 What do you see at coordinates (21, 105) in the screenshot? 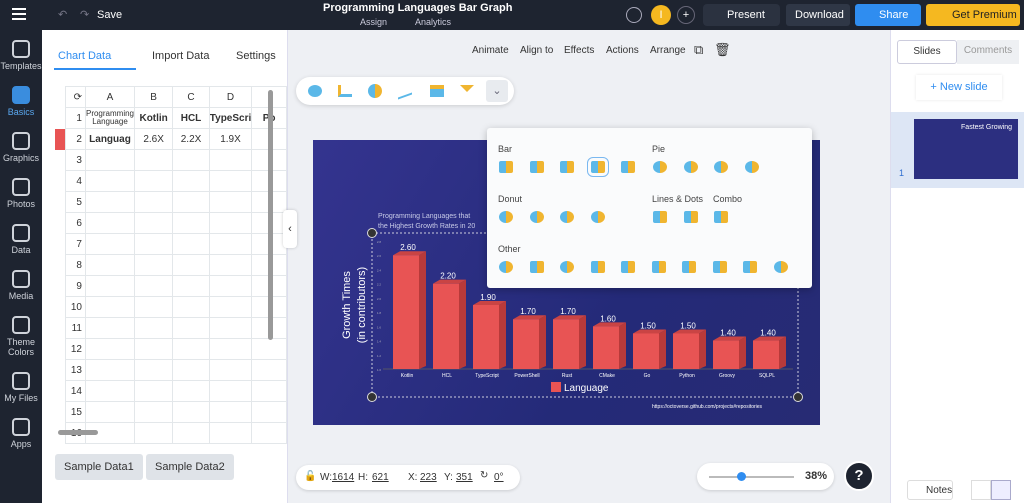
I see `sidebar-item-basics: Basics` at bounding box center [21, 105].